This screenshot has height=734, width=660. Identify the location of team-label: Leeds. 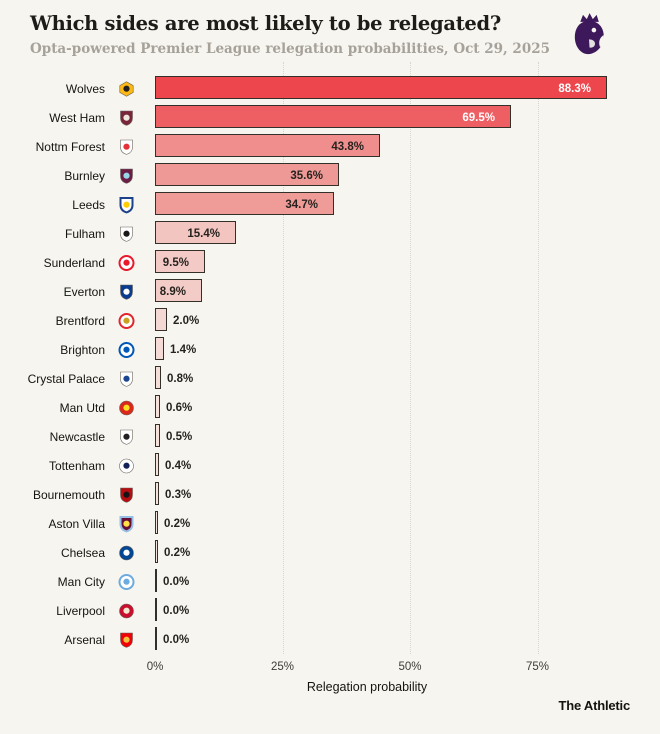
(88, 204).